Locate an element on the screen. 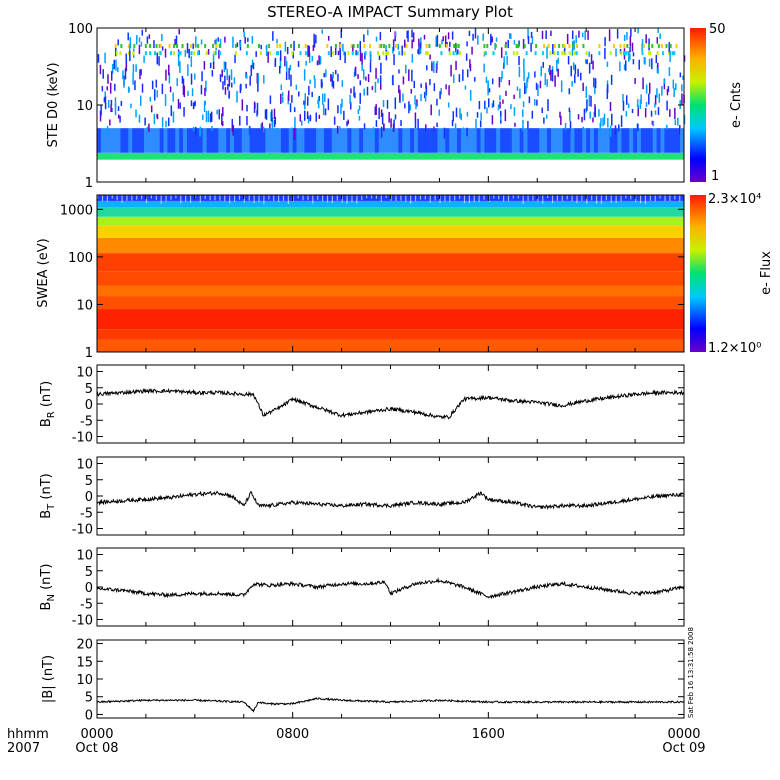 This screenshot has width=780, height=780. bt-ytick-label: 10 is located at coordinates (84, 465).